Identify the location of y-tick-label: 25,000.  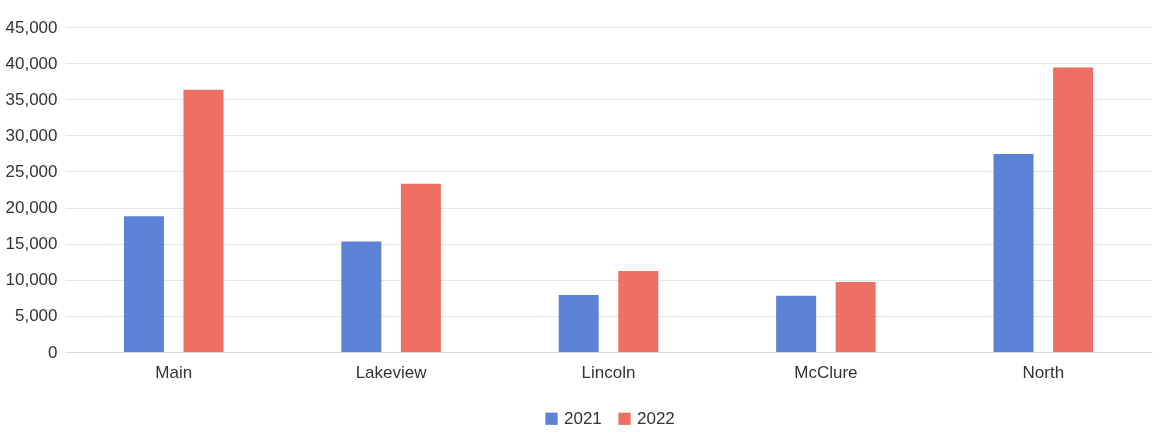
(31, 171).